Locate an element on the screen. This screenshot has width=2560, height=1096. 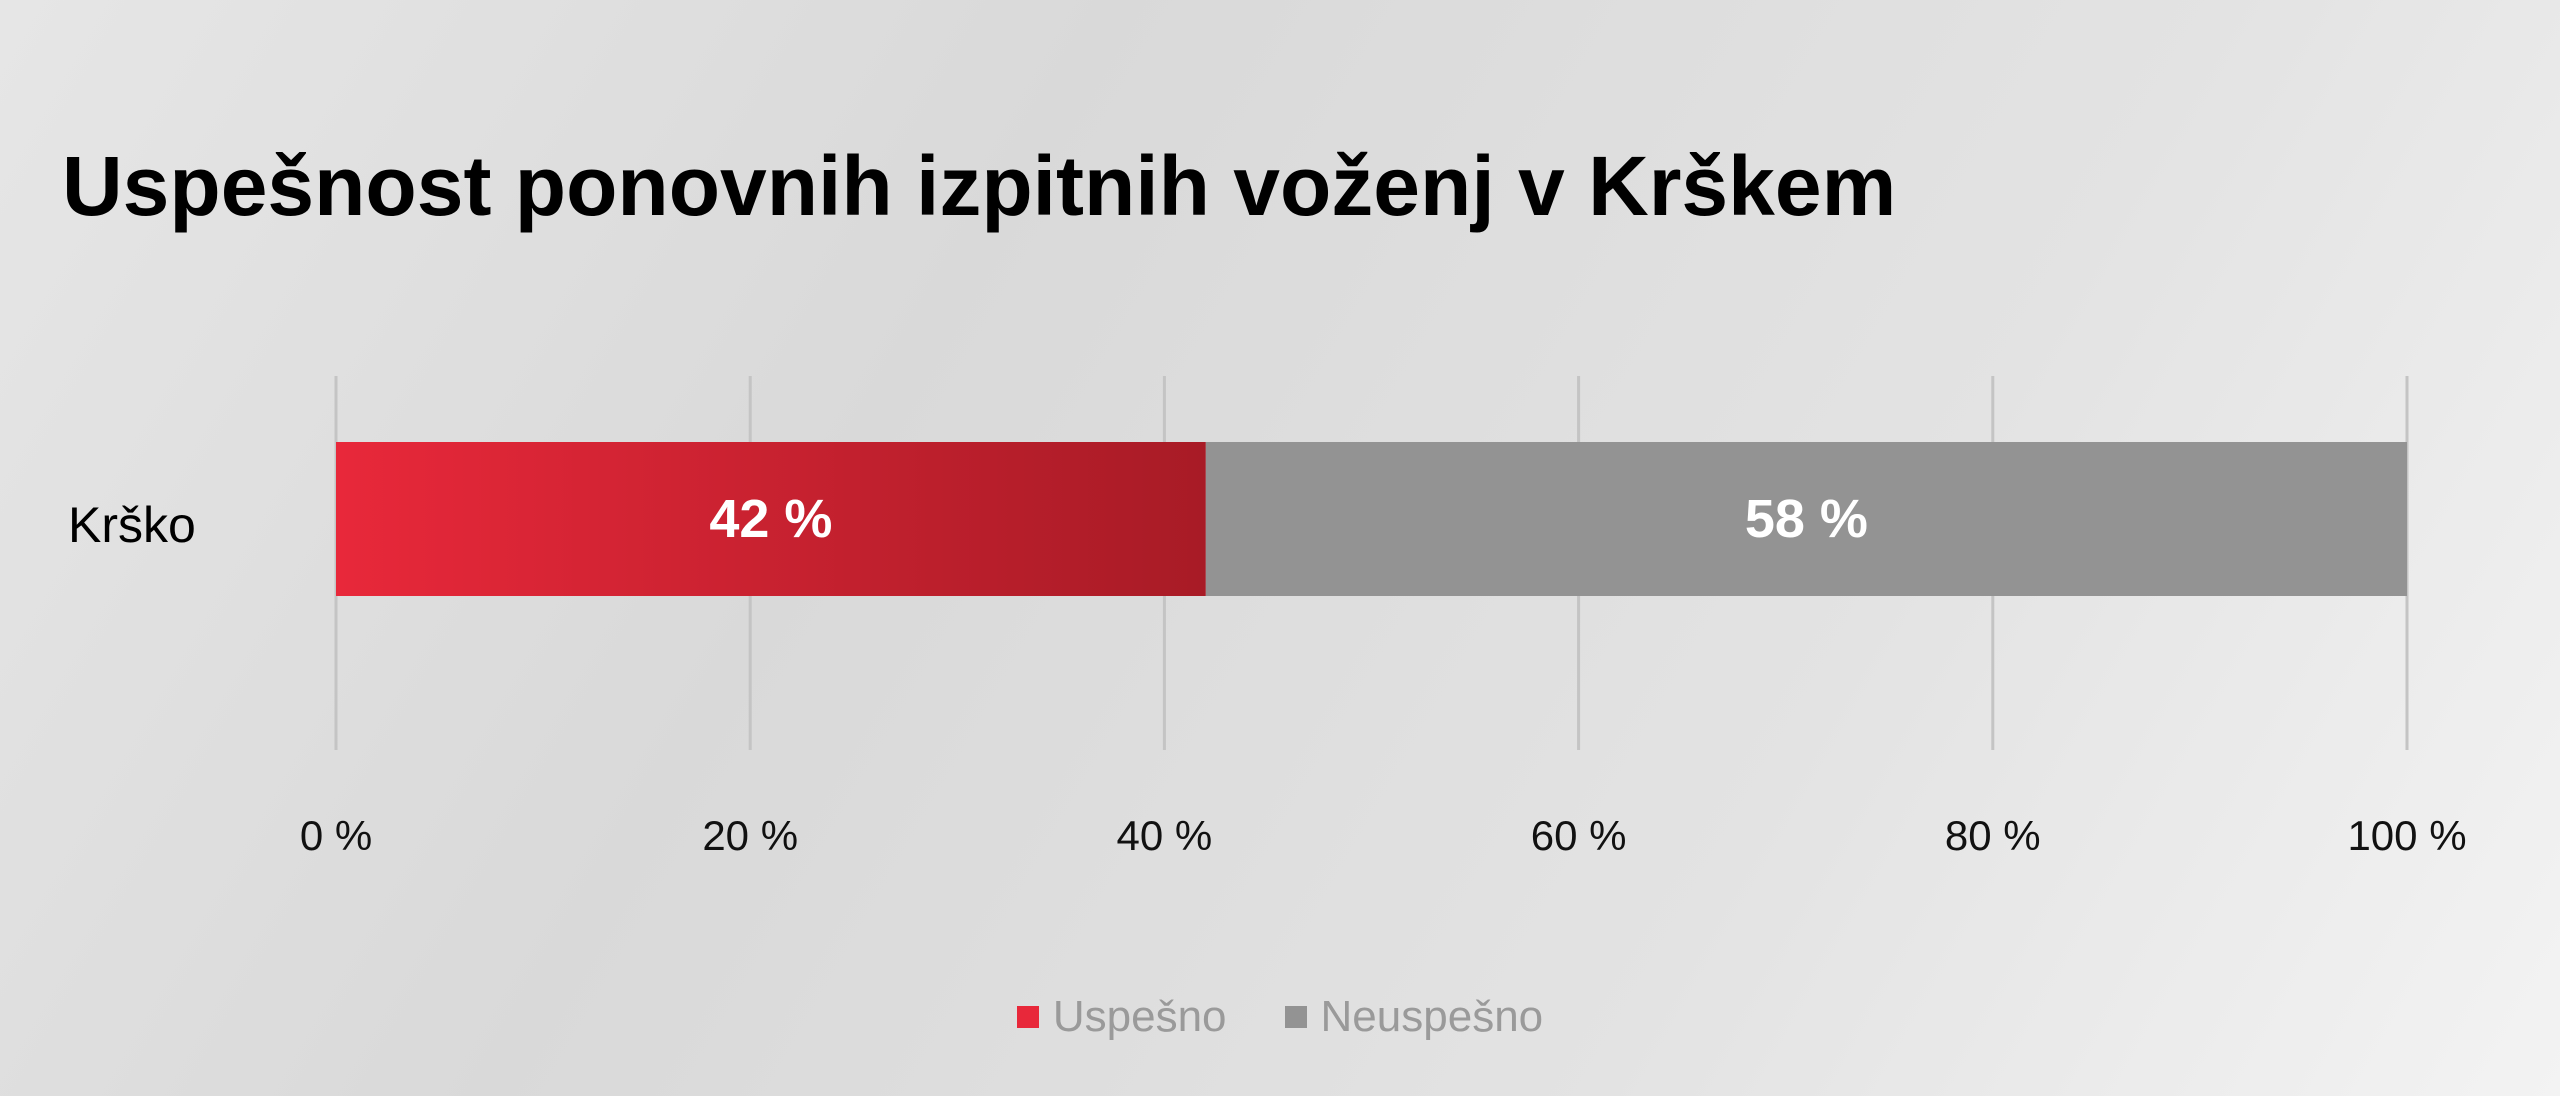
legend-item-uspešno: Uspešno is located at coordinates (1121, 1017).